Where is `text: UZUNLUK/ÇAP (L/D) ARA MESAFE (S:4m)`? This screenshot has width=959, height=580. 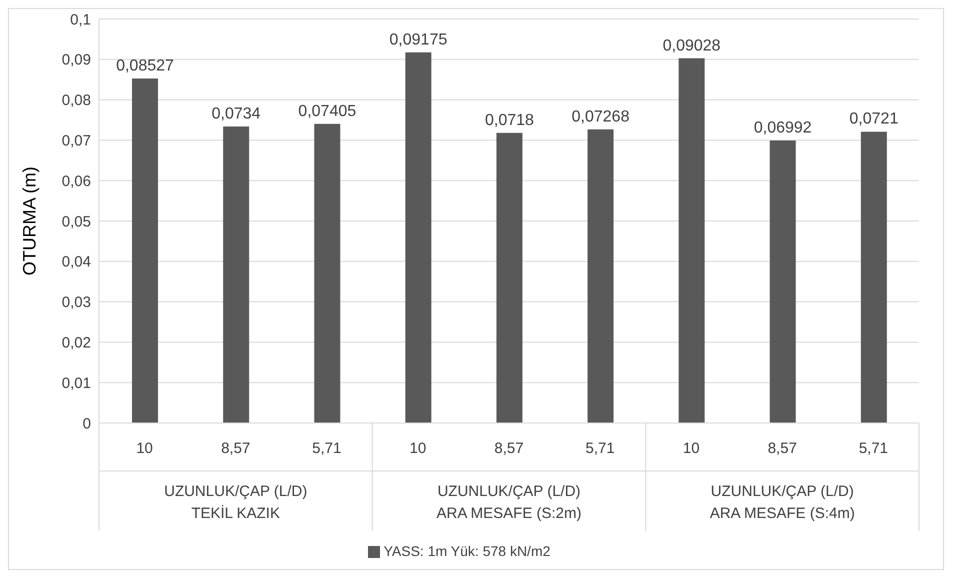
text: UZUNLUK/ÇAP (L/D) ARA MESAFE (S:4m) is located at coordinates (782, 502).